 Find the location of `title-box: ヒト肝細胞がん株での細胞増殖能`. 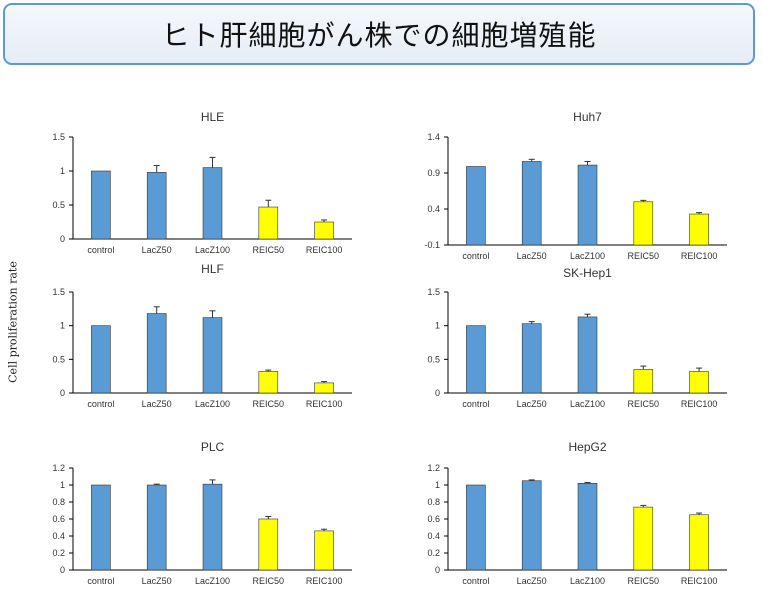

title-box: ヒト肝細胞がん株での細胞増殖能 is located at coordinates (379, 34).